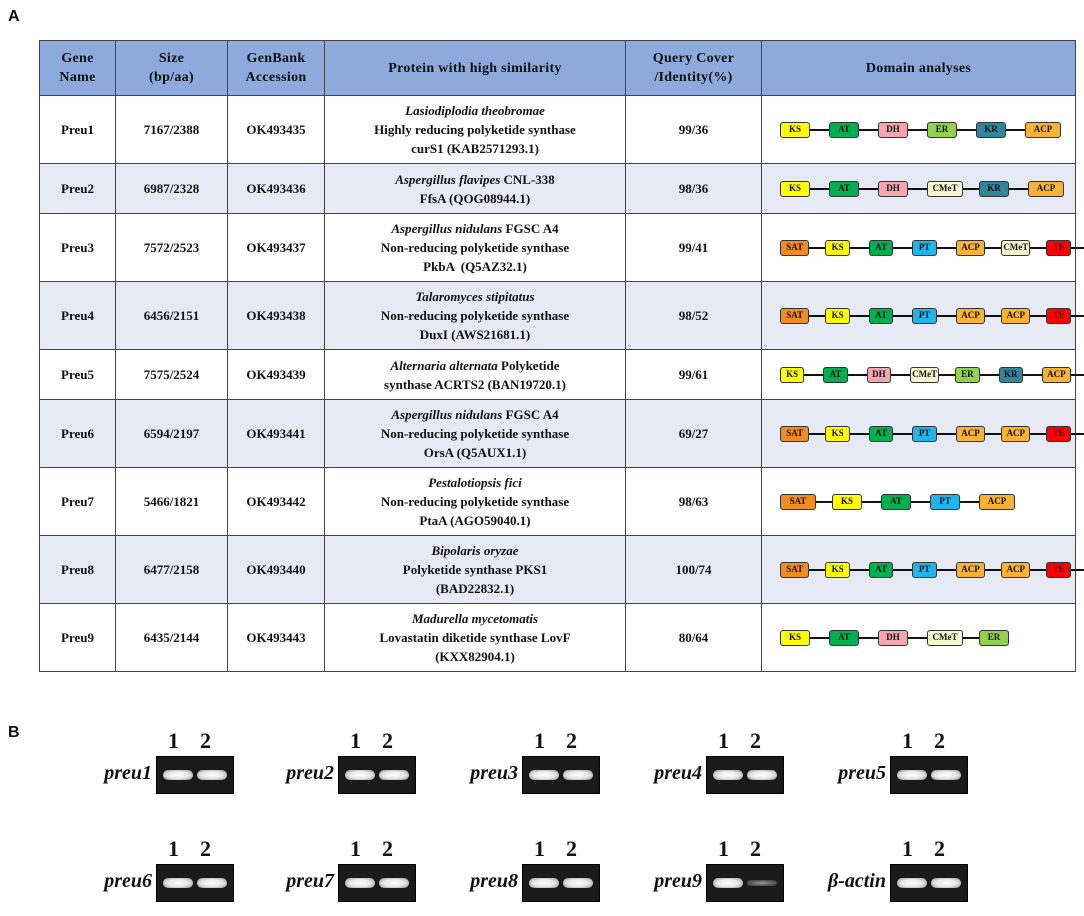  What do you see at coordinates (475, 618) in the screenshot?
I see `organism-name: Madurella mycetomatis` at bounding box center [475, 618].